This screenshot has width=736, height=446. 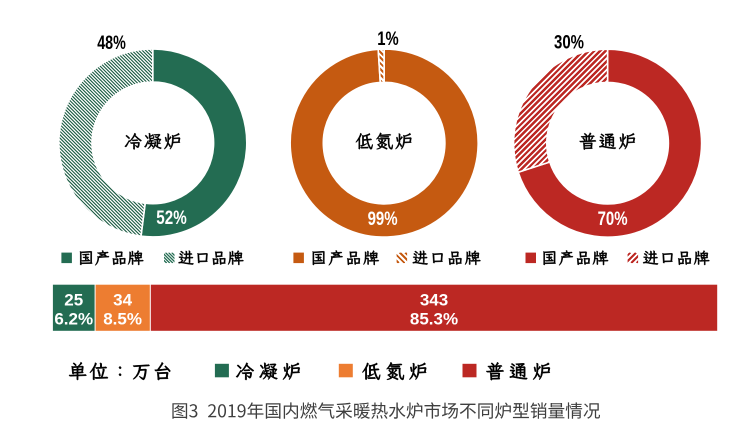 I want to click on svg-text: 1%, so click(x=387, y=39).